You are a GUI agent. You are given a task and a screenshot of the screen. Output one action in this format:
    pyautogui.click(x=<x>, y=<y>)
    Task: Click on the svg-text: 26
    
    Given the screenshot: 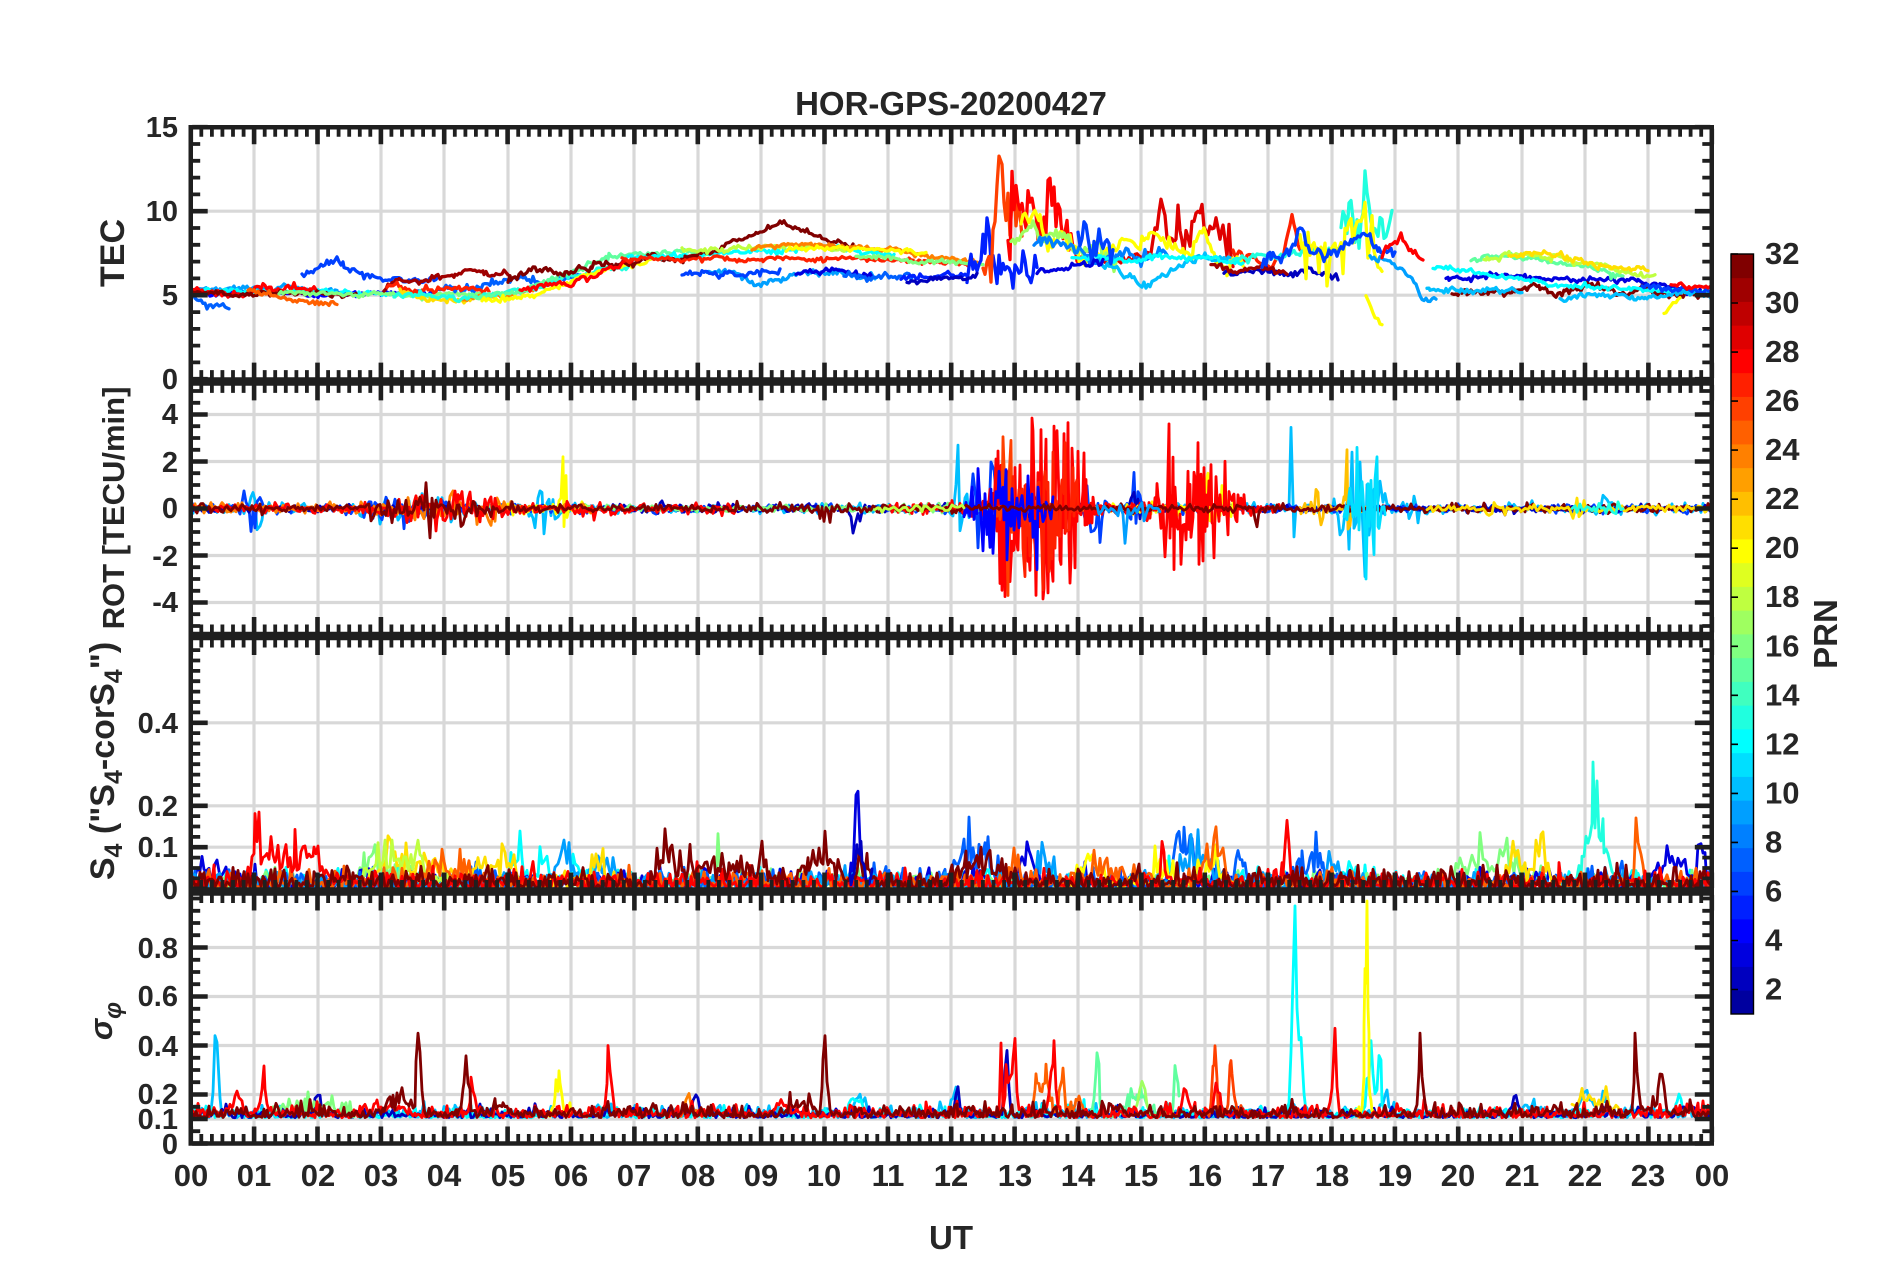 What is the action you would take?
    pyautogui.click(x=1782, y=400)
    